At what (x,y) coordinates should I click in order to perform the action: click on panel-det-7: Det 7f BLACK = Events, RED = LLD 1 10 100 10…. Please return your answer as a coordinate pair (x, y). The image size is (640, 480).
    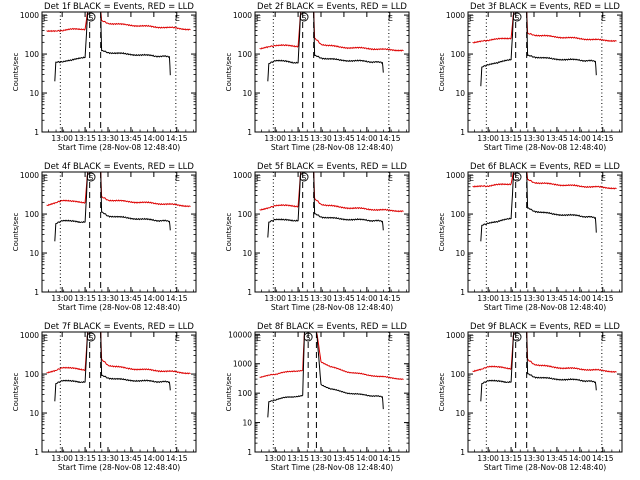
    Looking at the image, I should click on (104, 397).